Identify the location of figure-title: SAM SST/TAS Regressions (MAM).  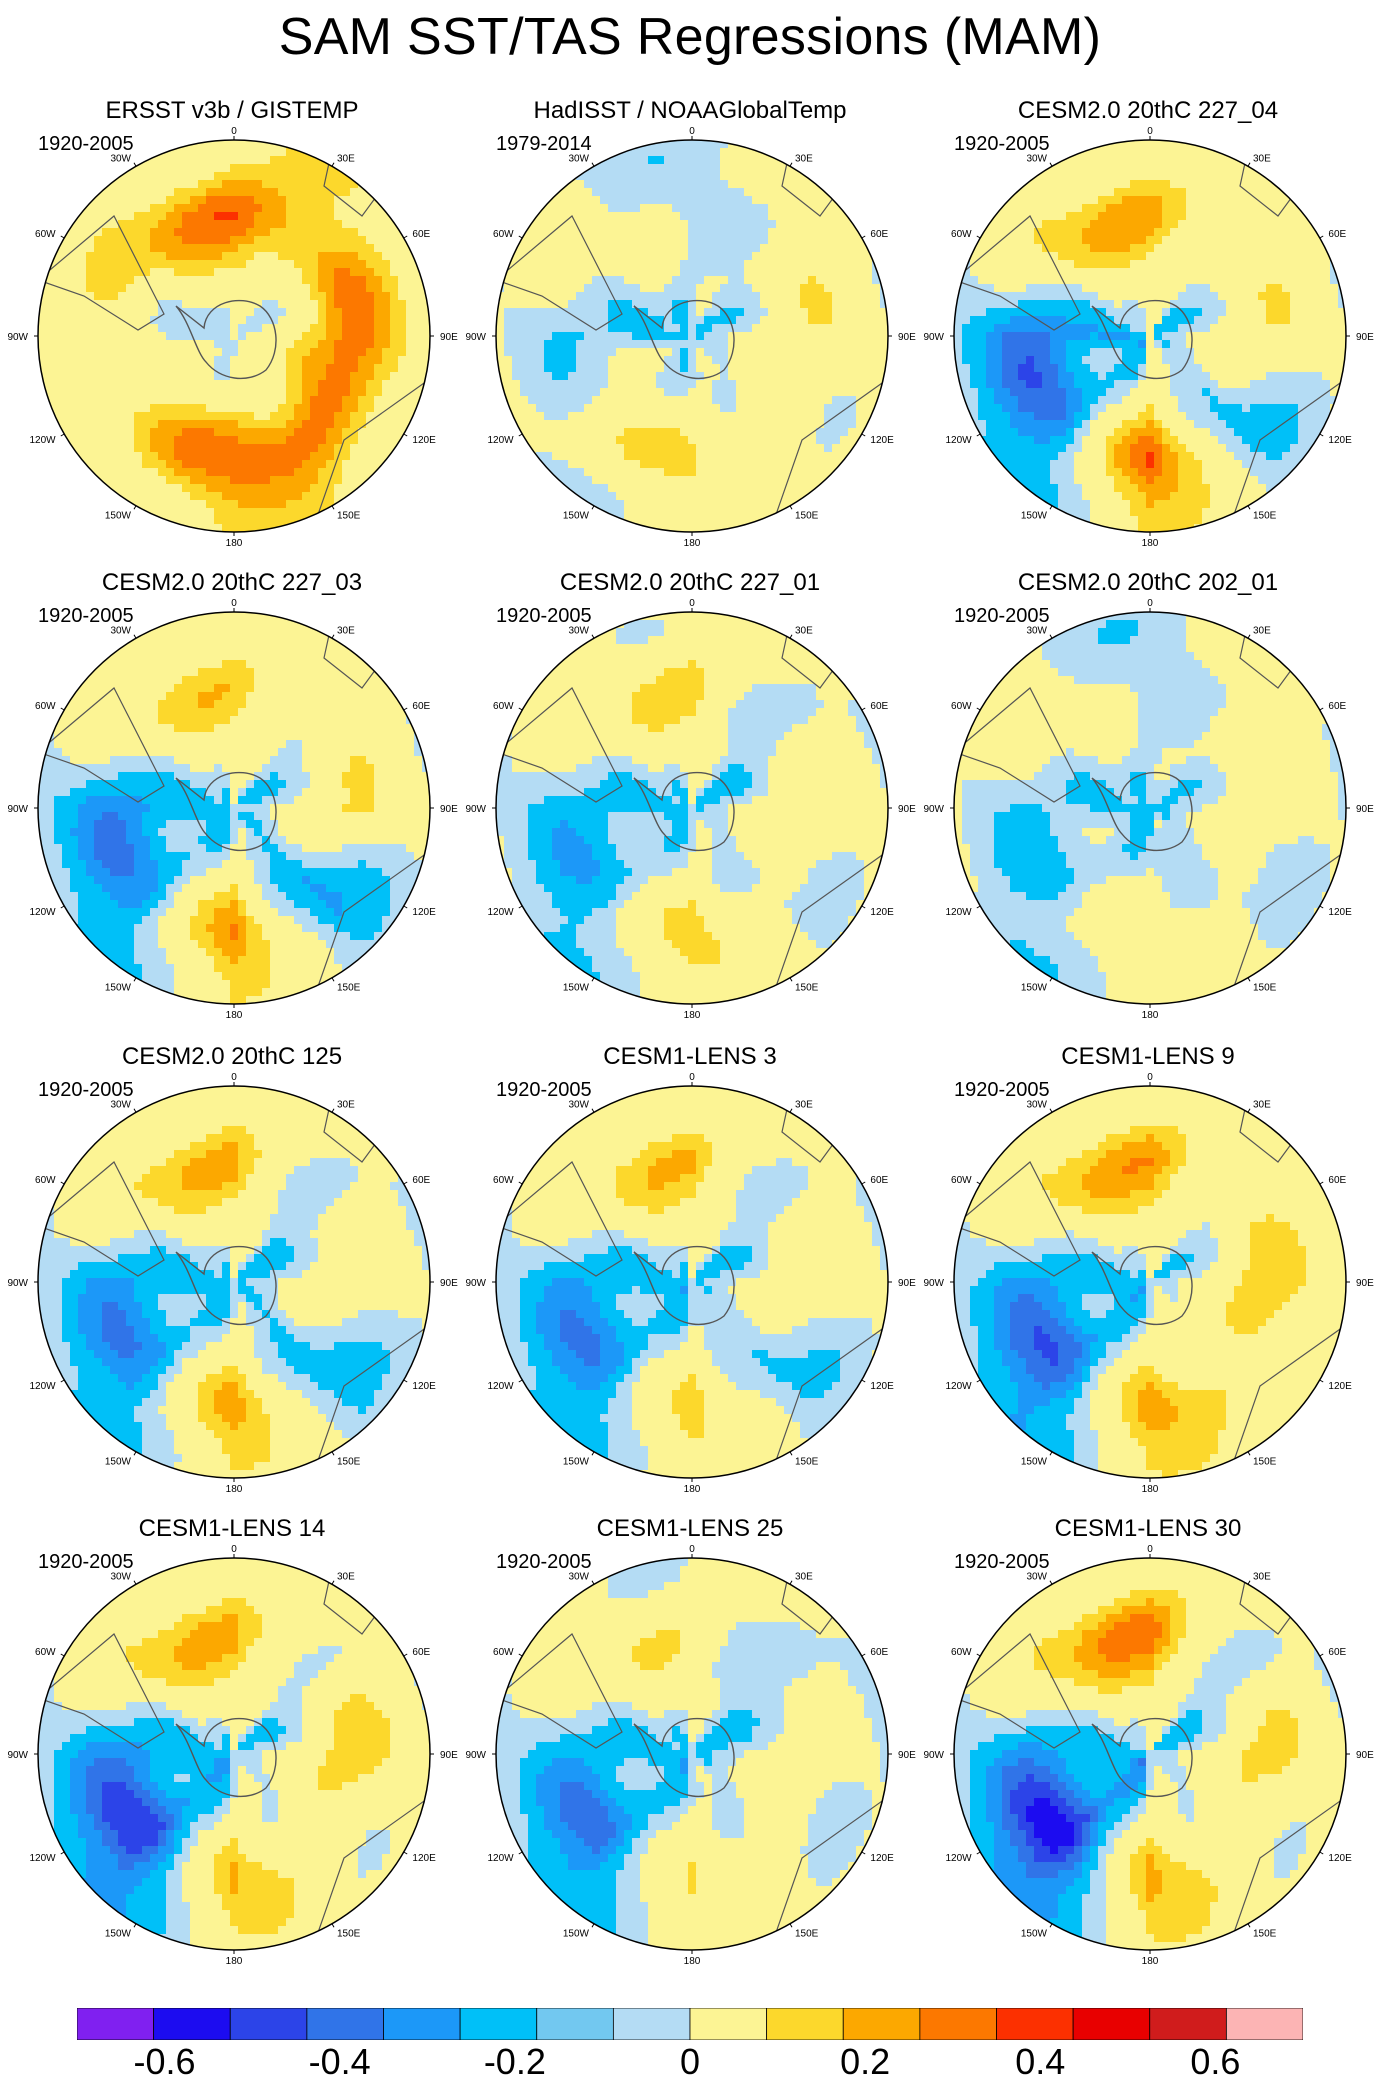
(690, 37).